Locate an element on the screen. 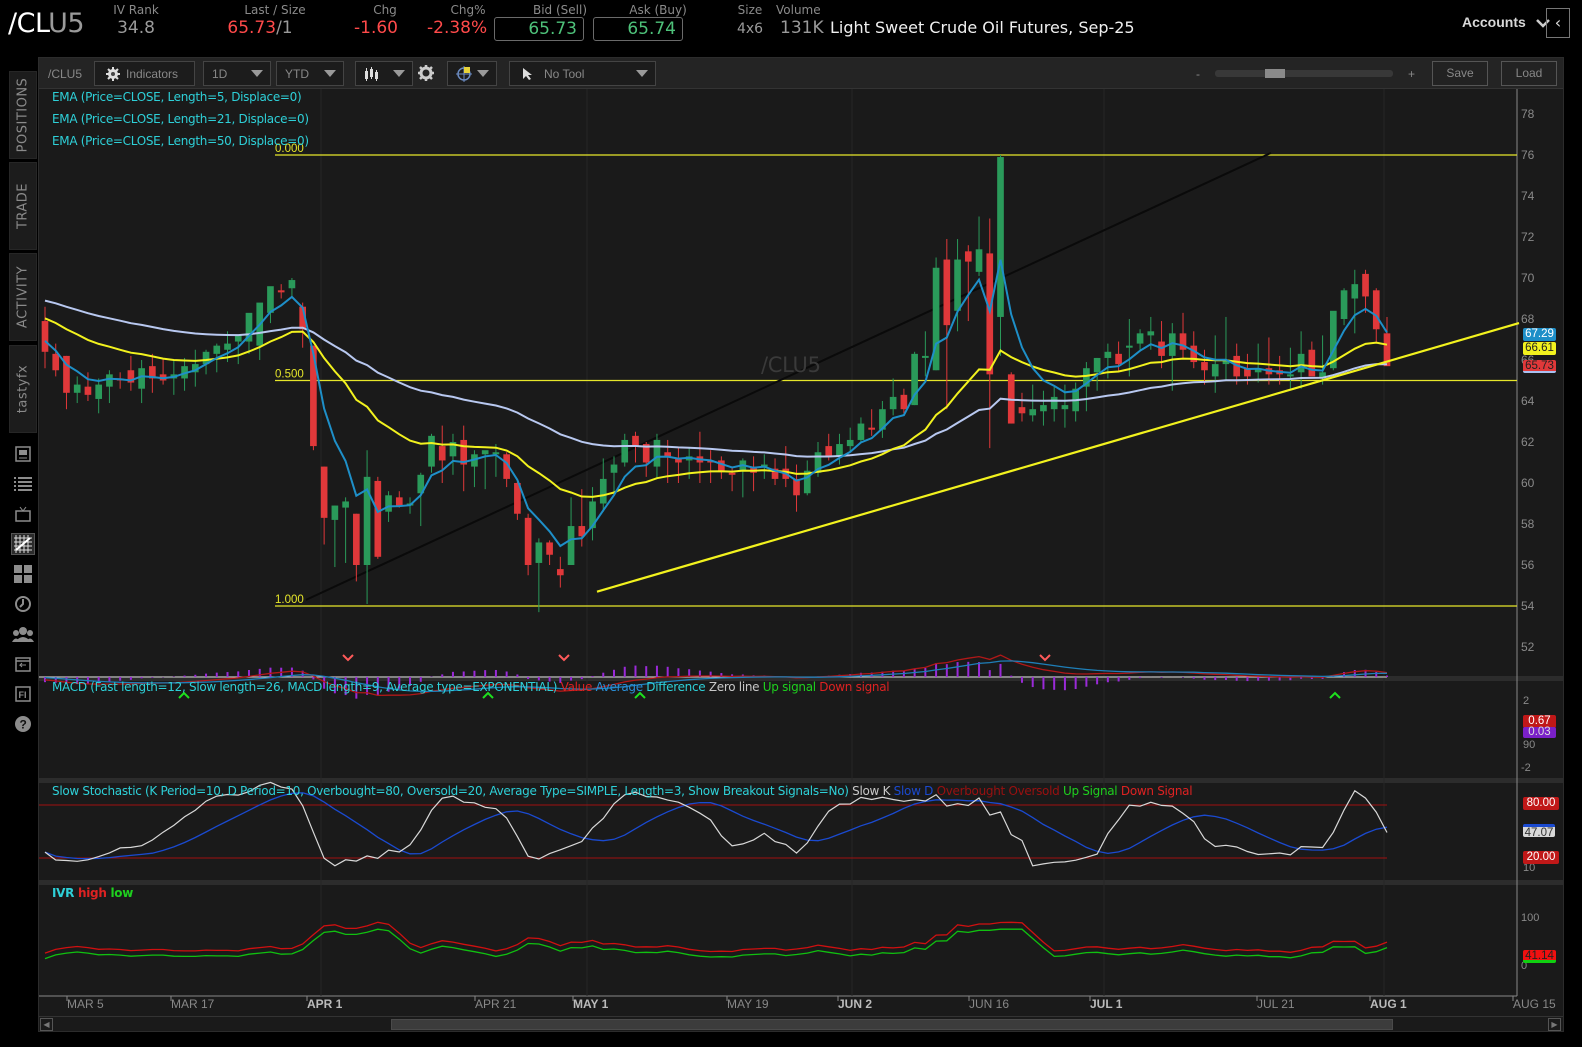 The image size is (1582, 1047). zoom-out-button: - is located at coordinates (1198, 74).